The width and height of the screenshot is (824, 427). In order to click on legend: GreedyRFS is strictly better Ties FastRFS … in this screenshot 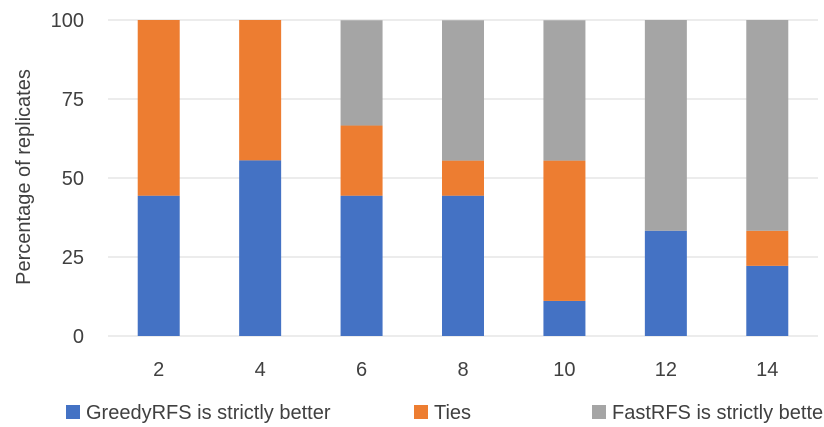, I will do `click(445, 413)`.